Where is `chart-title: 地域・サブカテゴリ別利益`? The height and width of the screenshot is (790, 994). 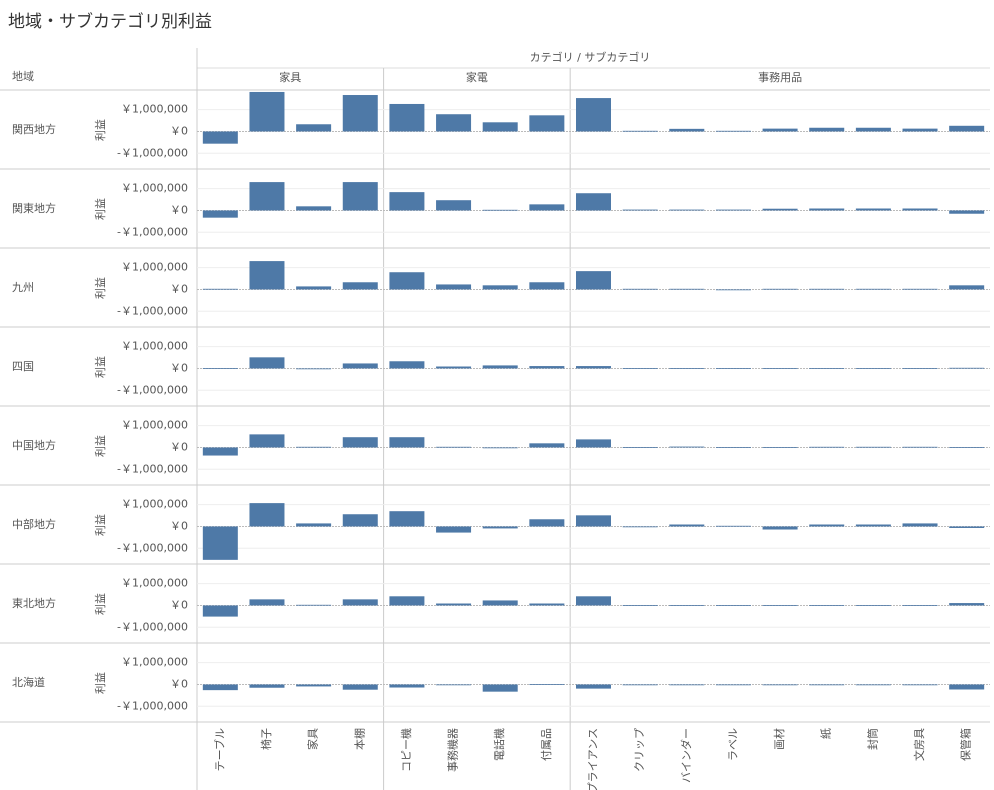
chart-title: 地域・サブカテゴリ別利益 is located at coordinates (110, 21).